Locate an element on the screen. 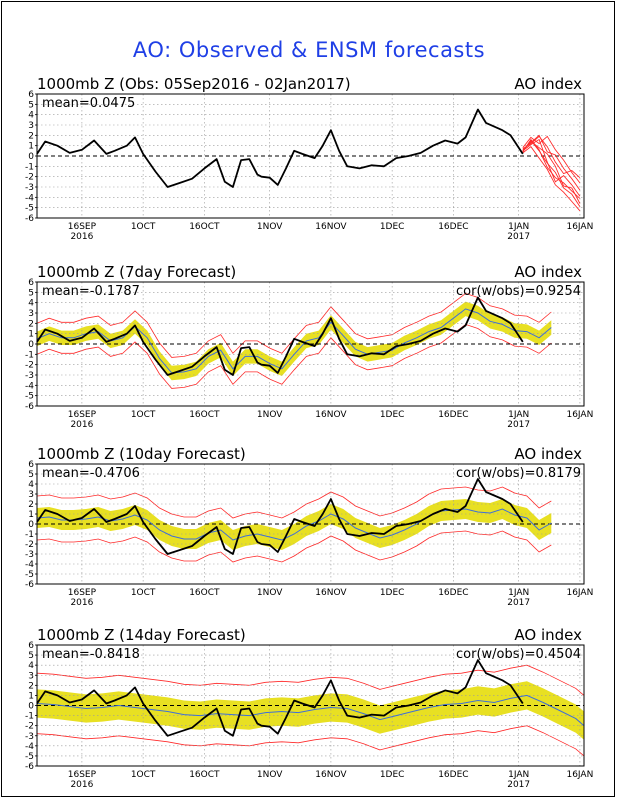 Image resolution: width=618 pixels, height=800 pixels. panel-title: 1000mb Z (Obs: 05Sep2016 - 02Jan2017) is located at coordinates (194, 84).